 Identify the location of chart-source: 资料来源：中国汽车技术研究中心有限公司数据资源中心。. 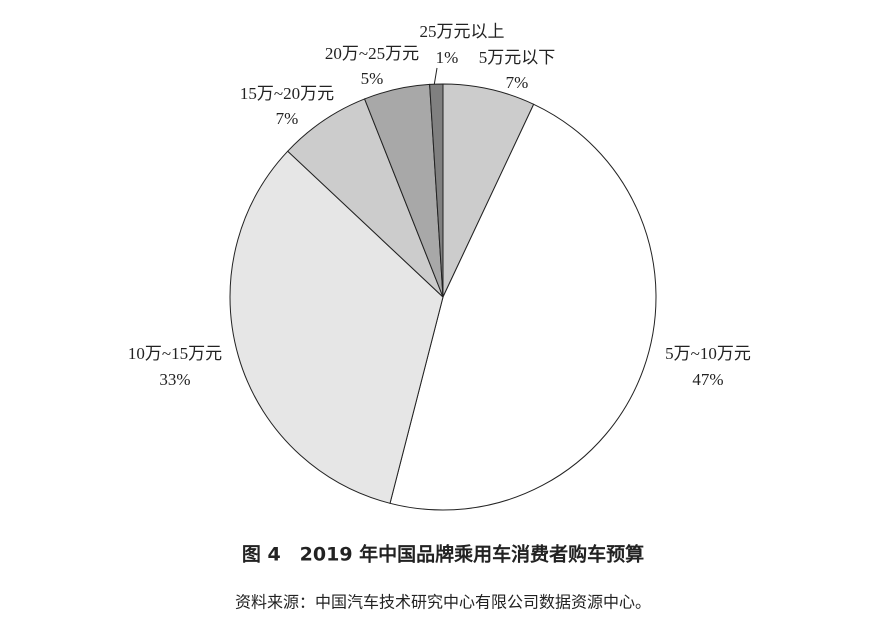
(443, 602).